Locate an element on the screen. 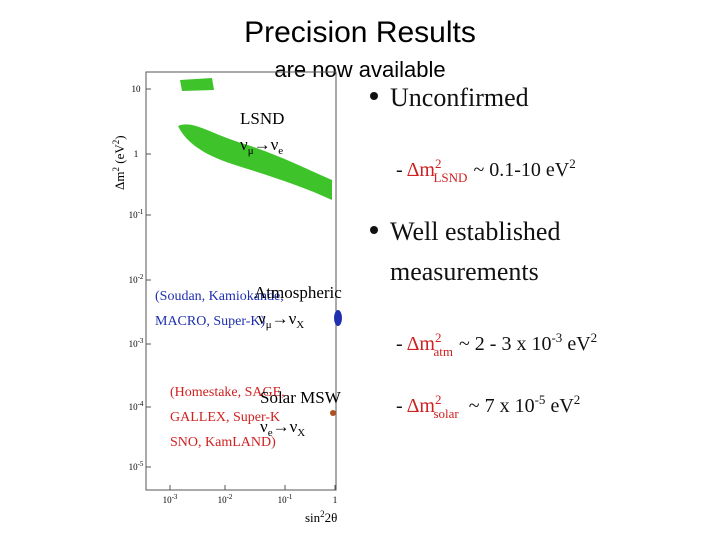  solar-experiments: (Homestake, SAGE, is located at coordinates (227, 392).